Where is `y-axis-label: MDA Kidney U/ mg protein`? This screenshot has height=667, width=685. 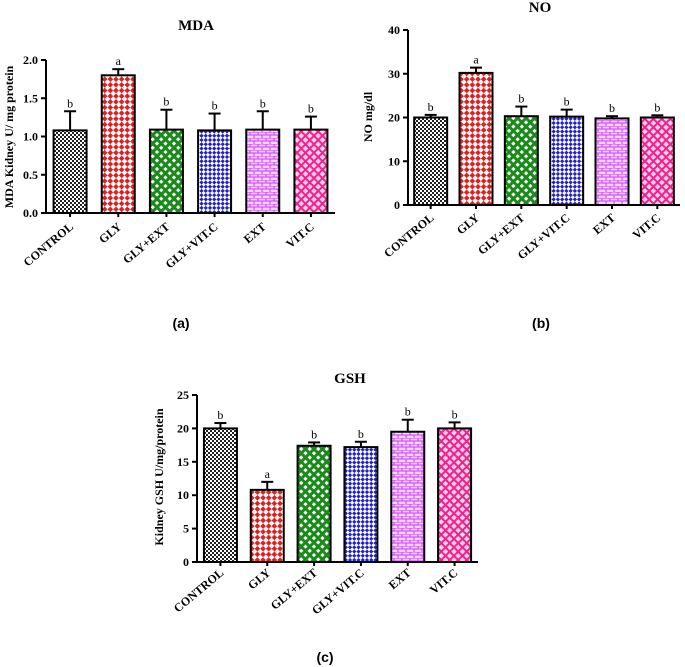 y-axis-label: MDA Kidney U/ mg protein is located at coordinates (9, 136).